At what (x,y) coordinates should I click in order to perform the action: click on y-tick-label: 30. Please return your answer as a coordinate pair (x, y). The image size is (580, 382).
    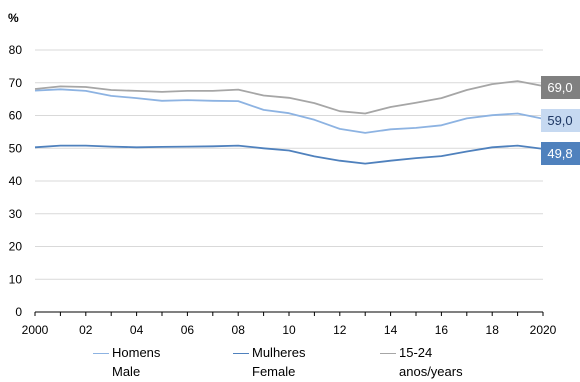
    Looking at the image, I should click on (16, 214).